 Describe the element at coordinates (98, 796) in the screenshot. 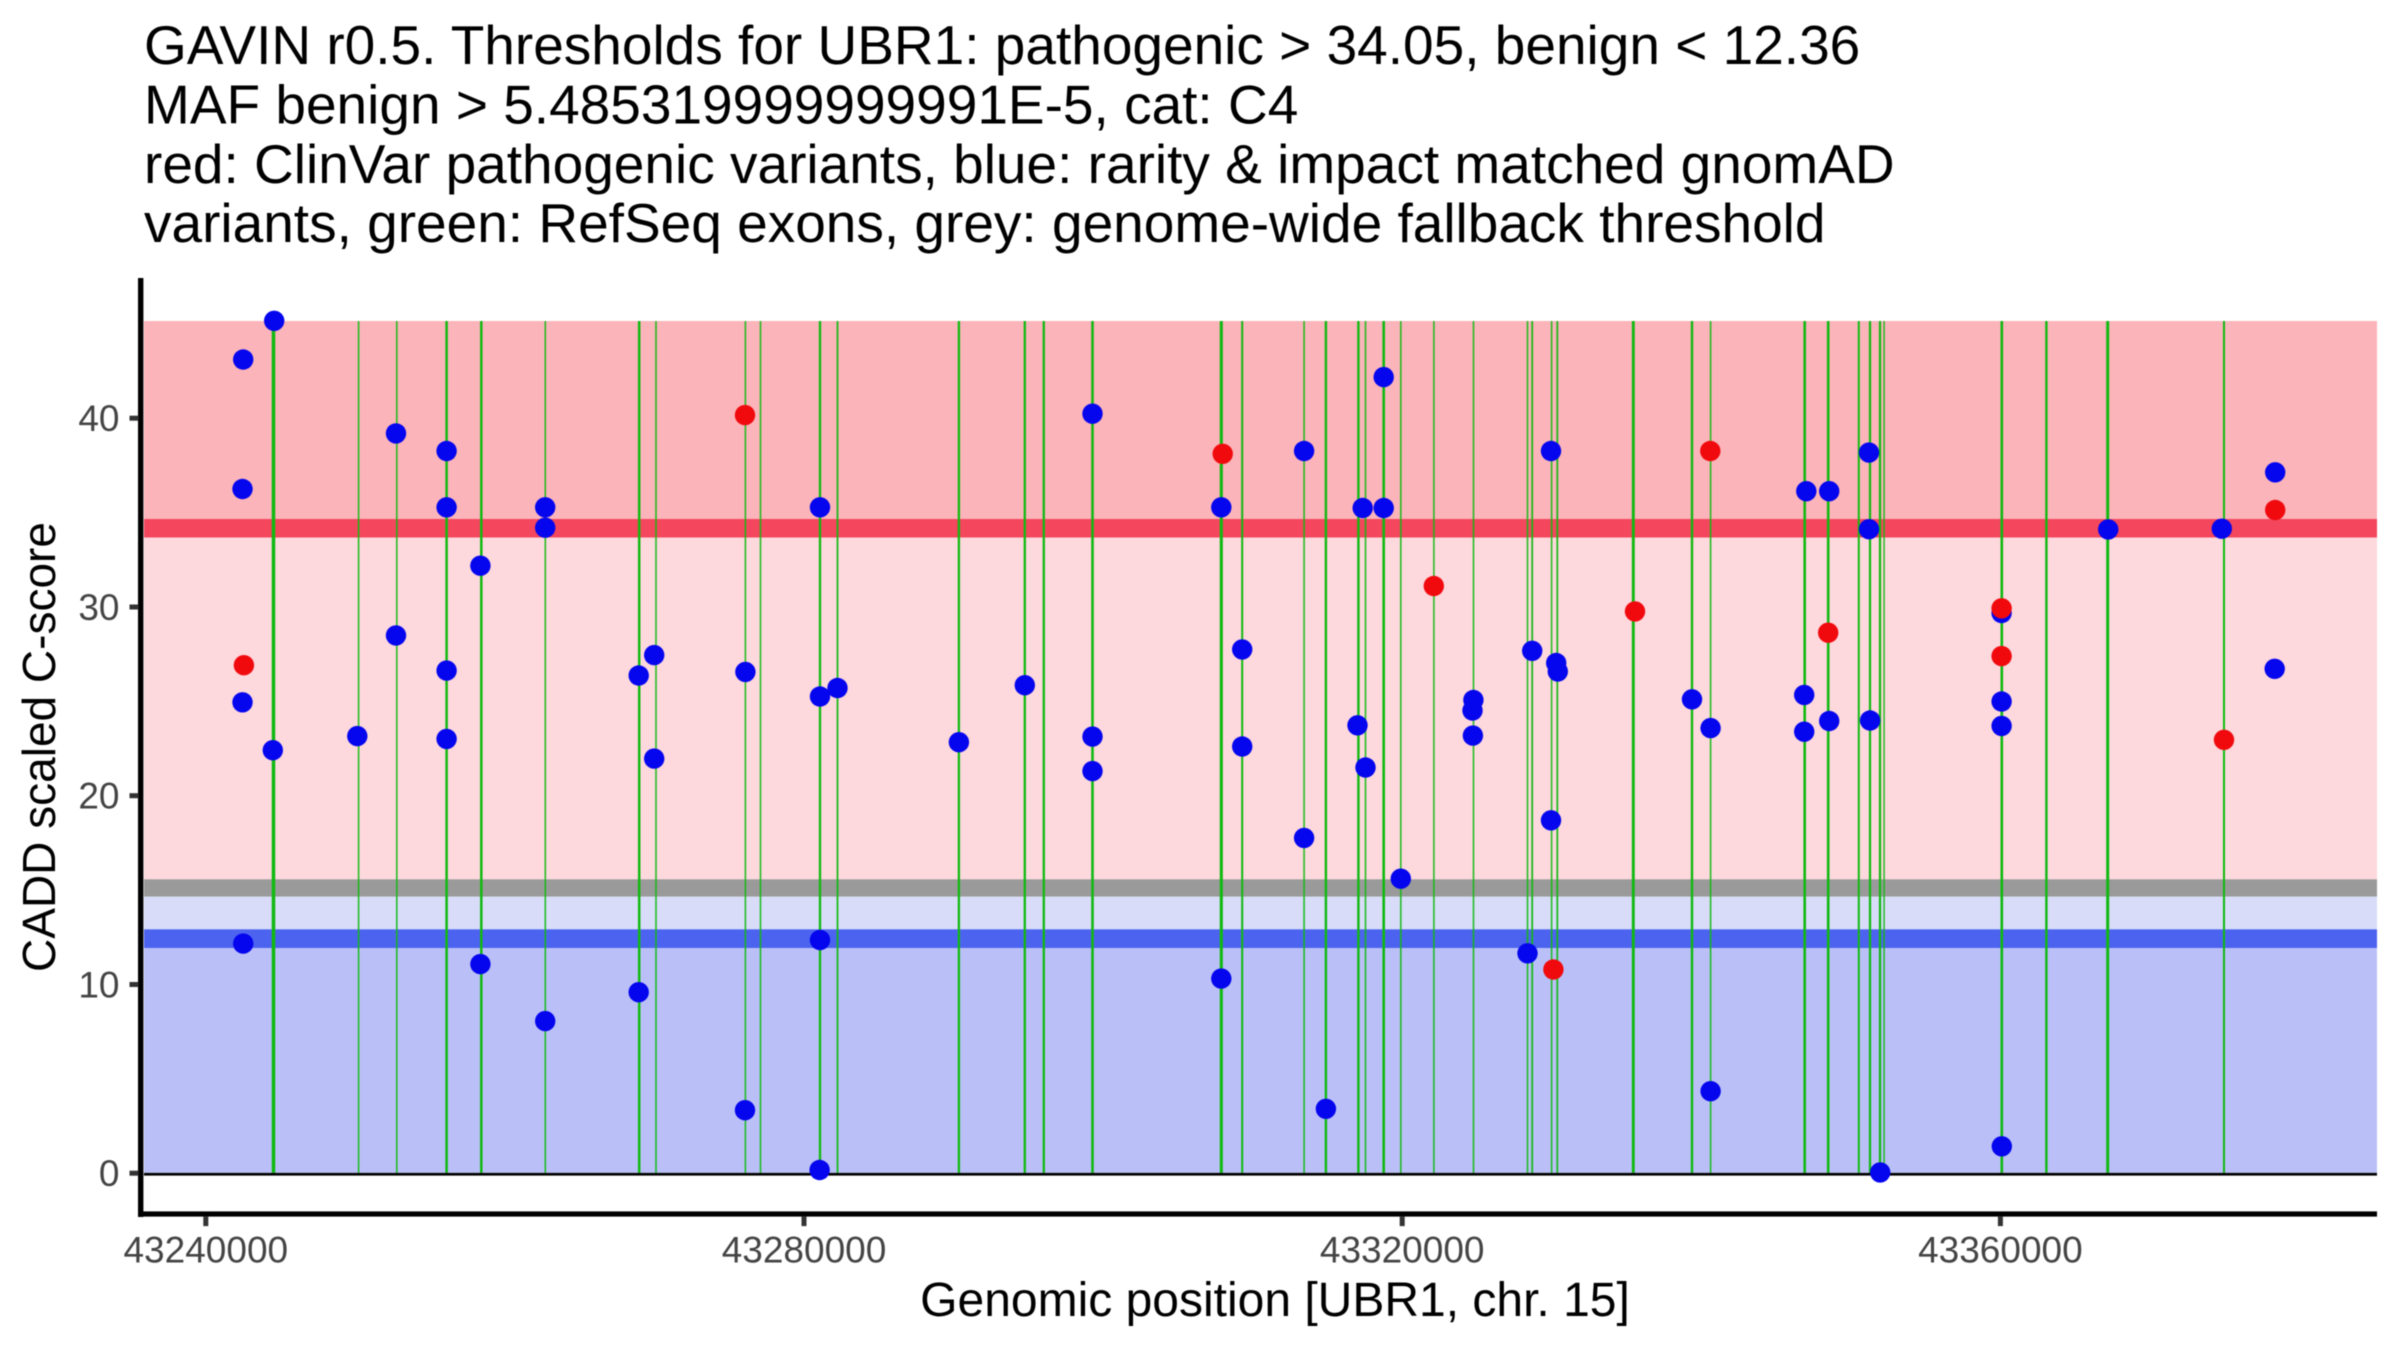

I see `svg-text: 20` at that location.